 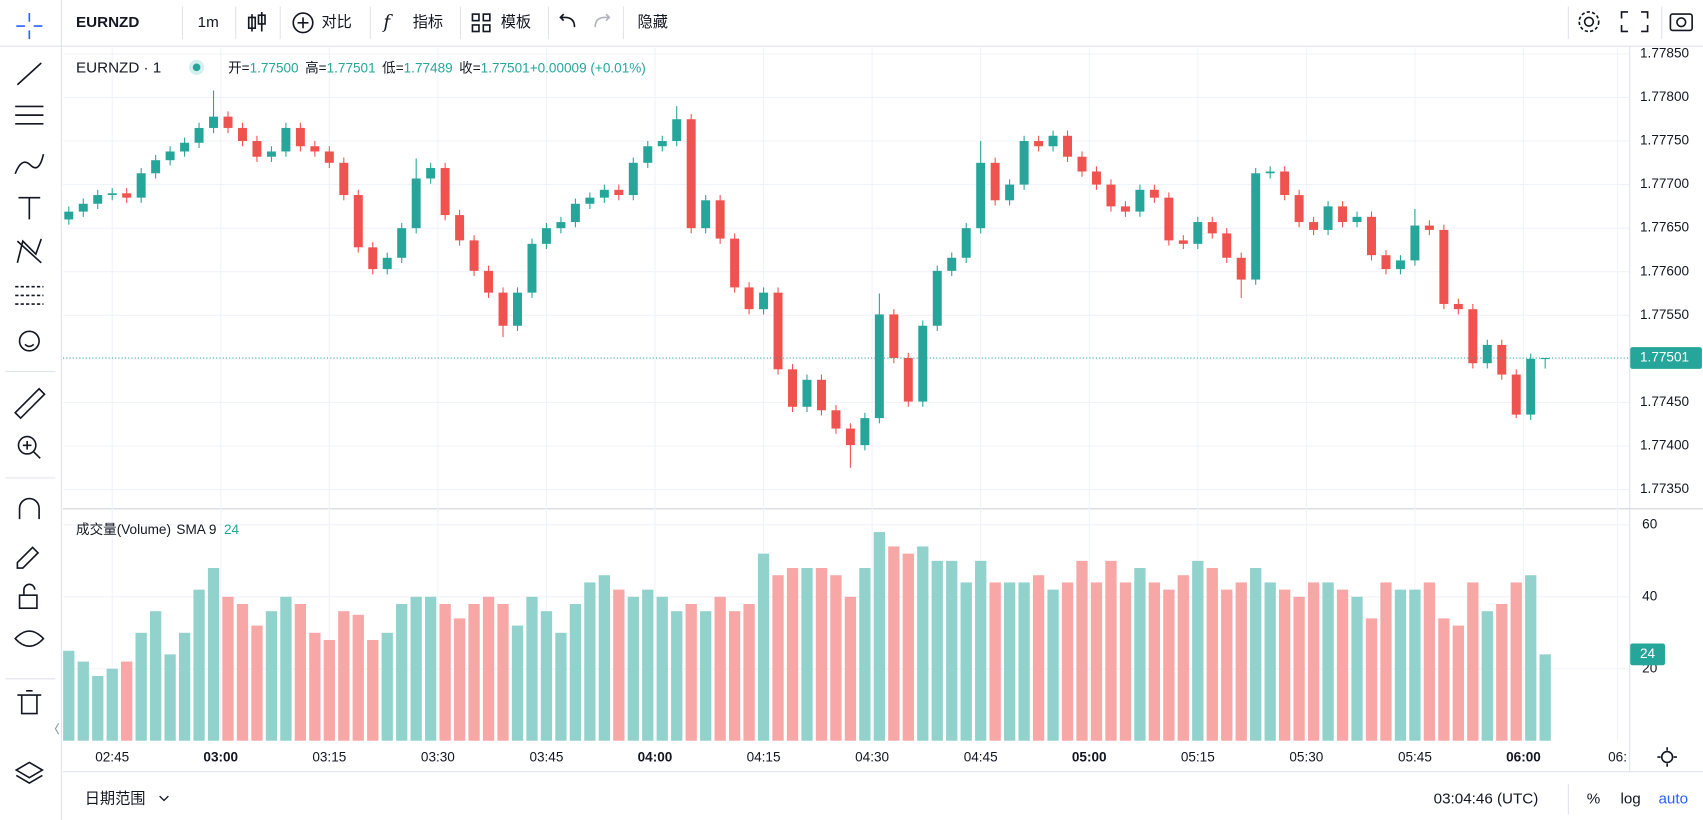 What do you see at coordinates (29, 164) in the screenshot?
I see `brush-tool` at bounding box center [29, 164].